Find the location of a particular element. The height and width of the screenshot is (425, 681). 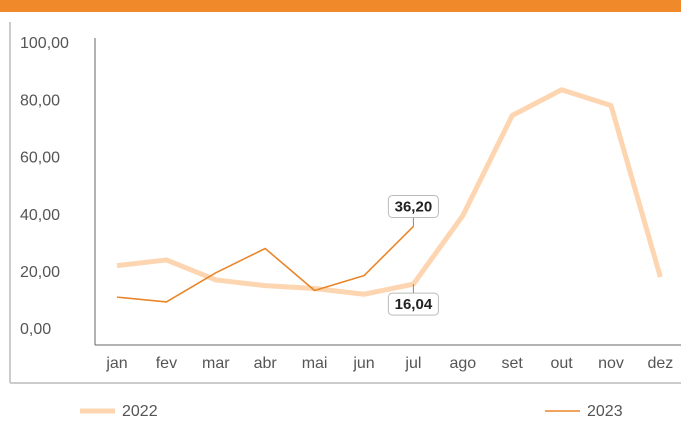

x-tick-label: jul is located at coordinates (412, 363).